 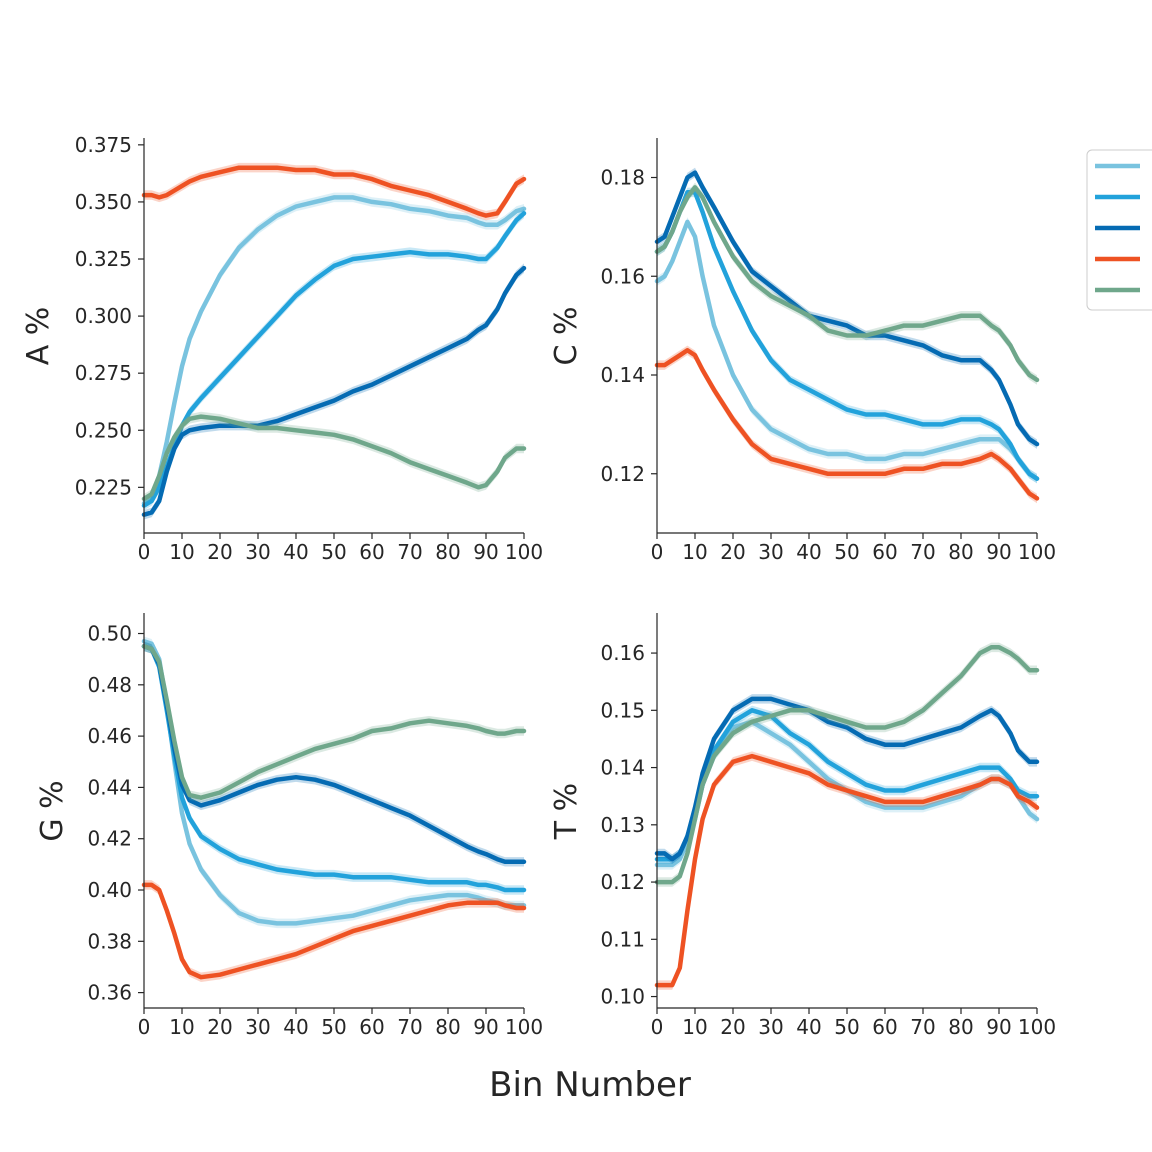 What do you see at coordinates (622, 178) in the screenshot?
I see `y-tick-label: 0.18` at bounding box center [622, 178].